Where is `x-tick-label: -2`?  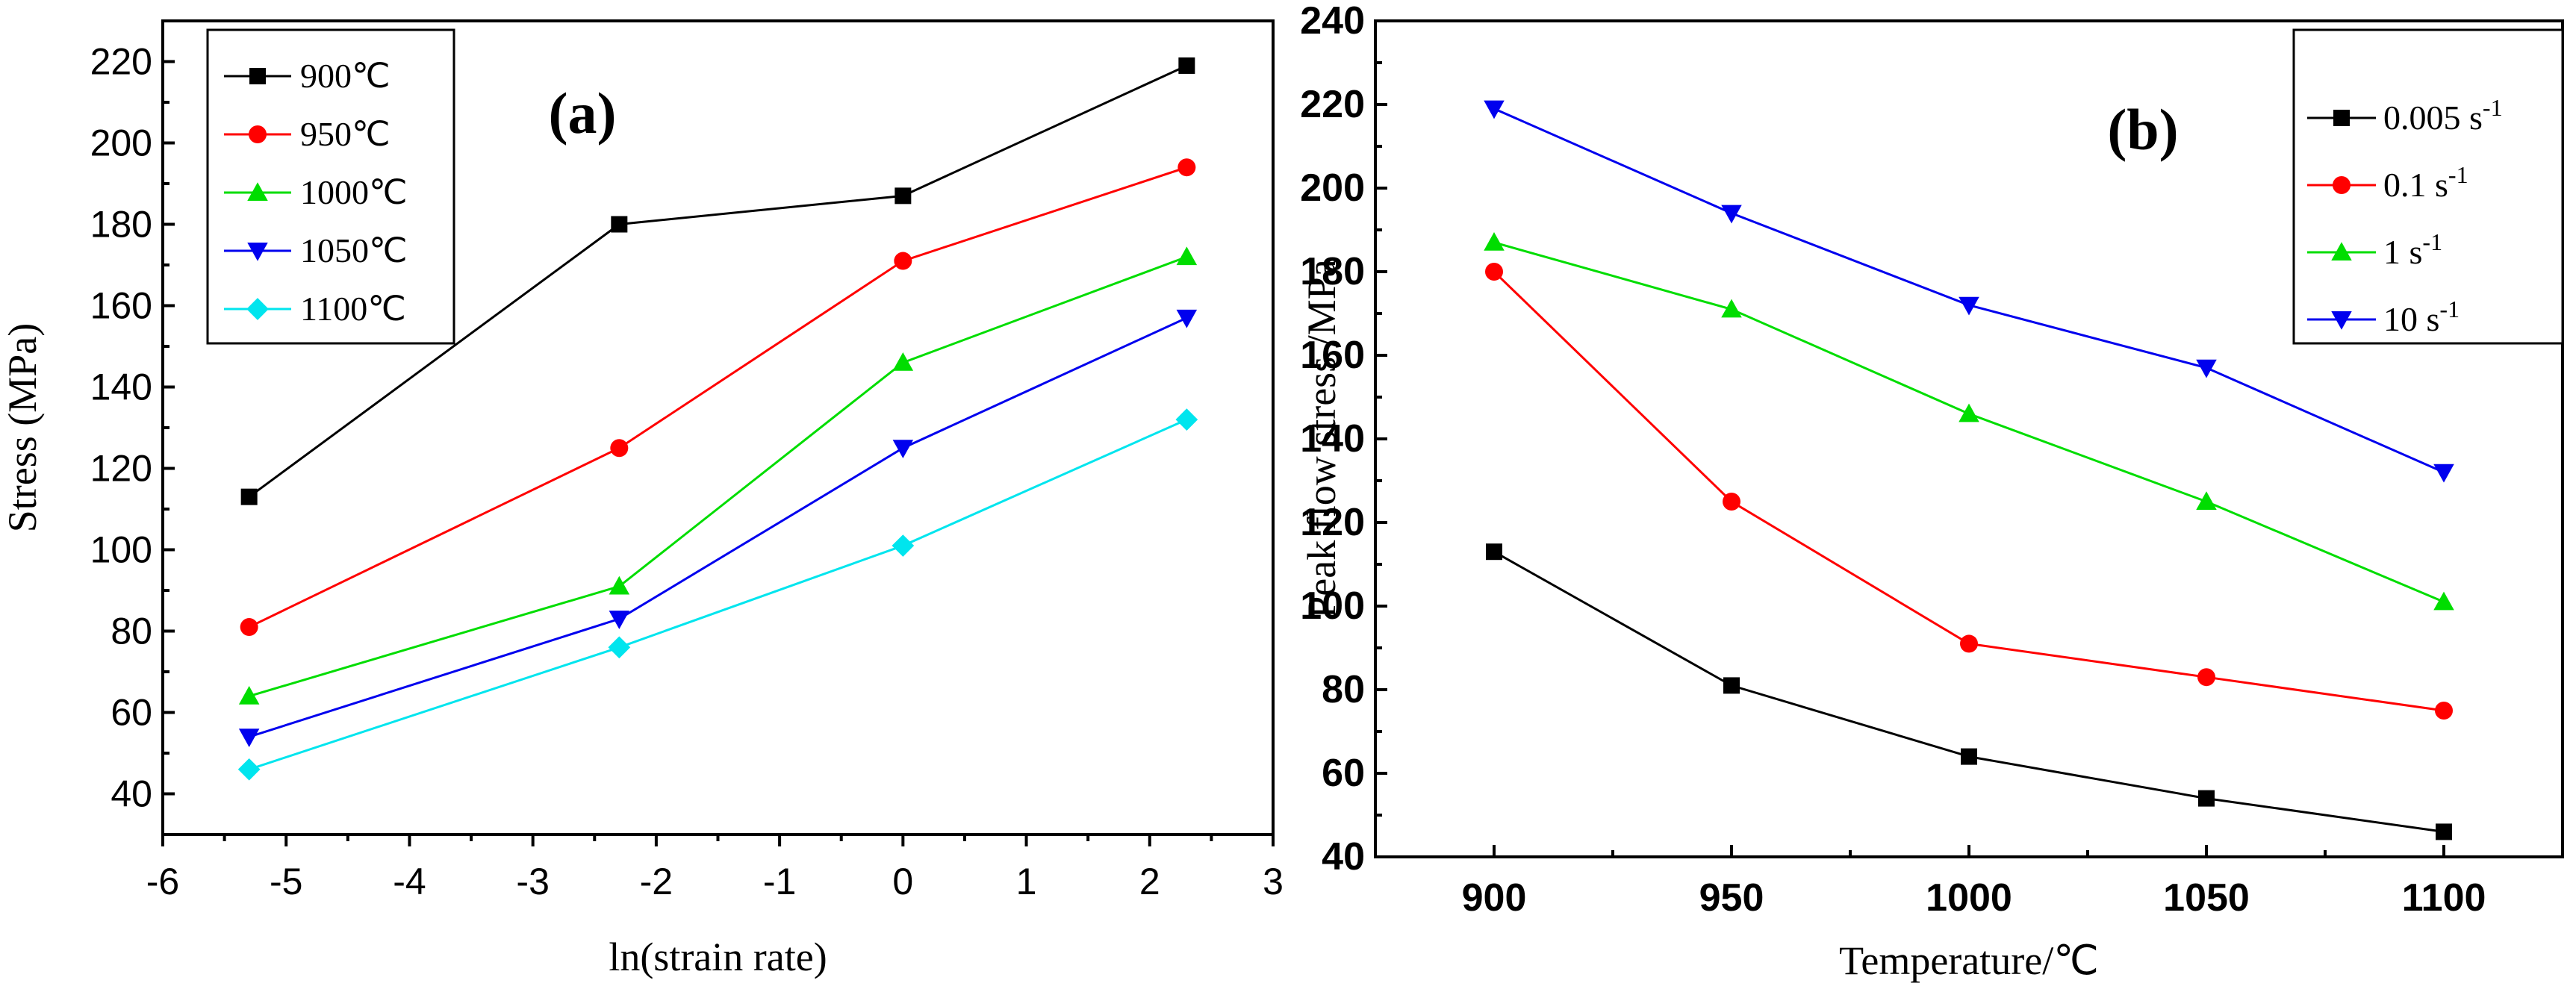
x-tick-label: -2 is located at coordinates (656, 881).